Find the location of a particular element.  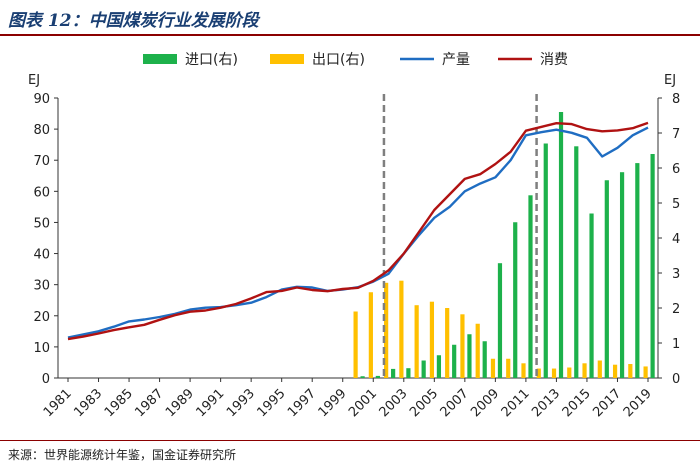

x-tick-label: 1983 is located at coordinates (88, 403).